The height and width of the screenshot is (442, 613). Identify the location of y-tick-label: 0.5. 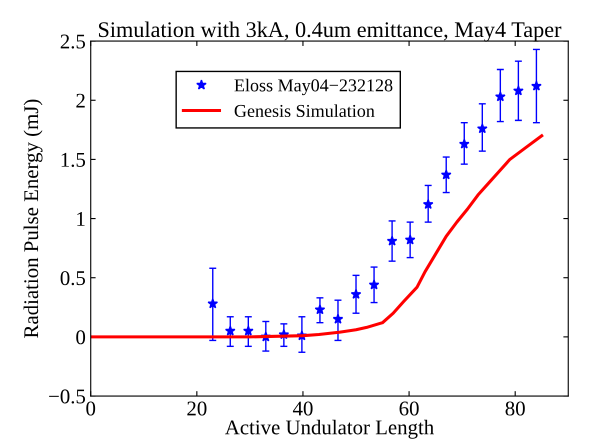
(73, 278).